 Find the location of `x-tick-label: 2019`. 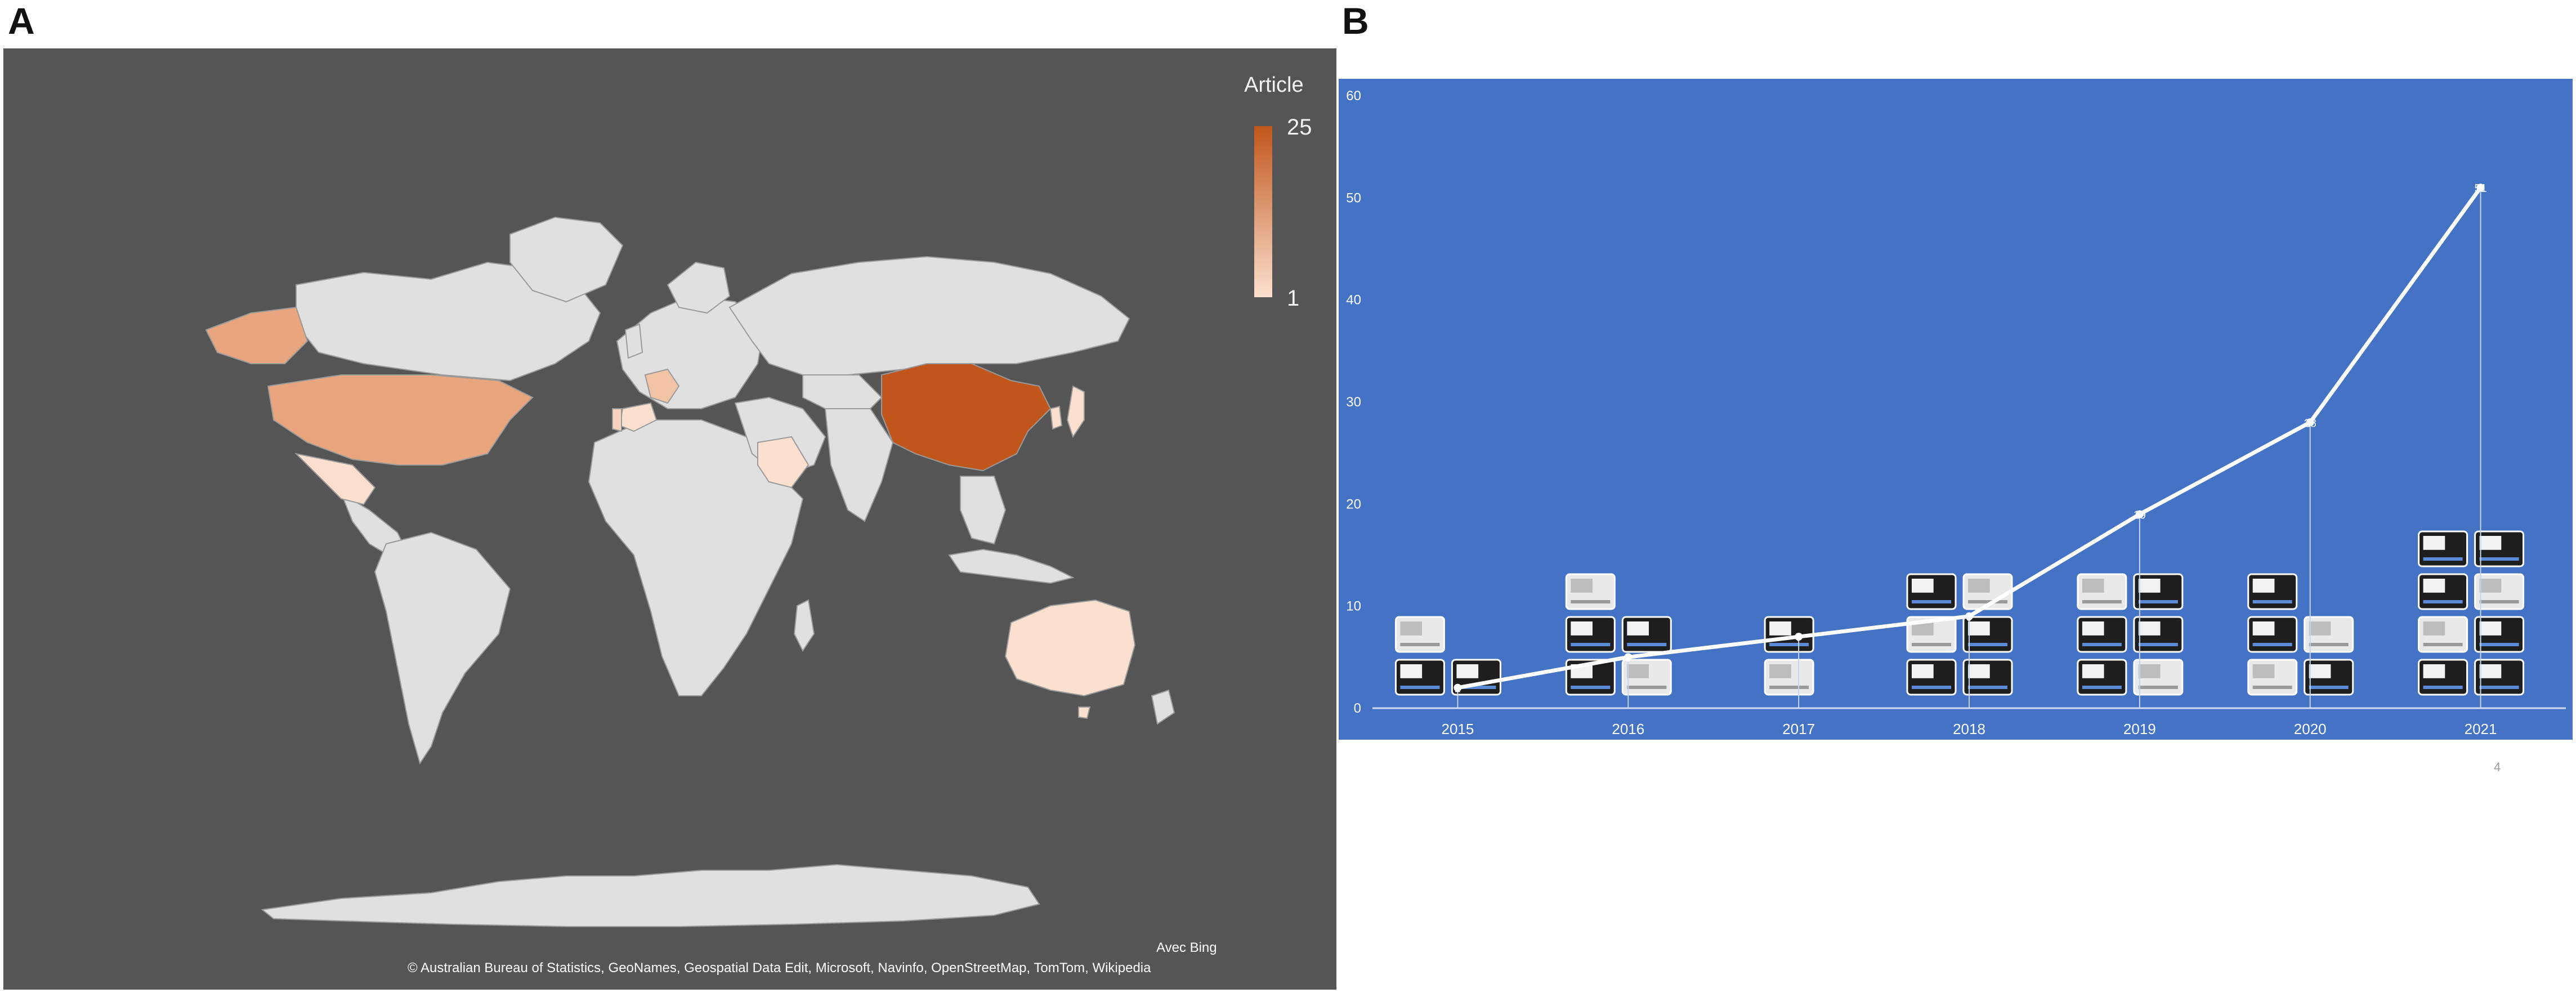

x-tick-label: 2019 is located at coordinates (2139, 729).